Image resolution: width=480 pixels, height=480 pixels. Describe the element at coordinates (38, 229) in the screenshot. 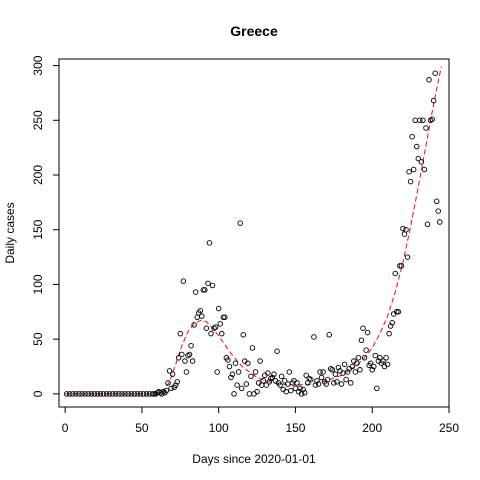

I see `y-tick-label: 150` at that location.